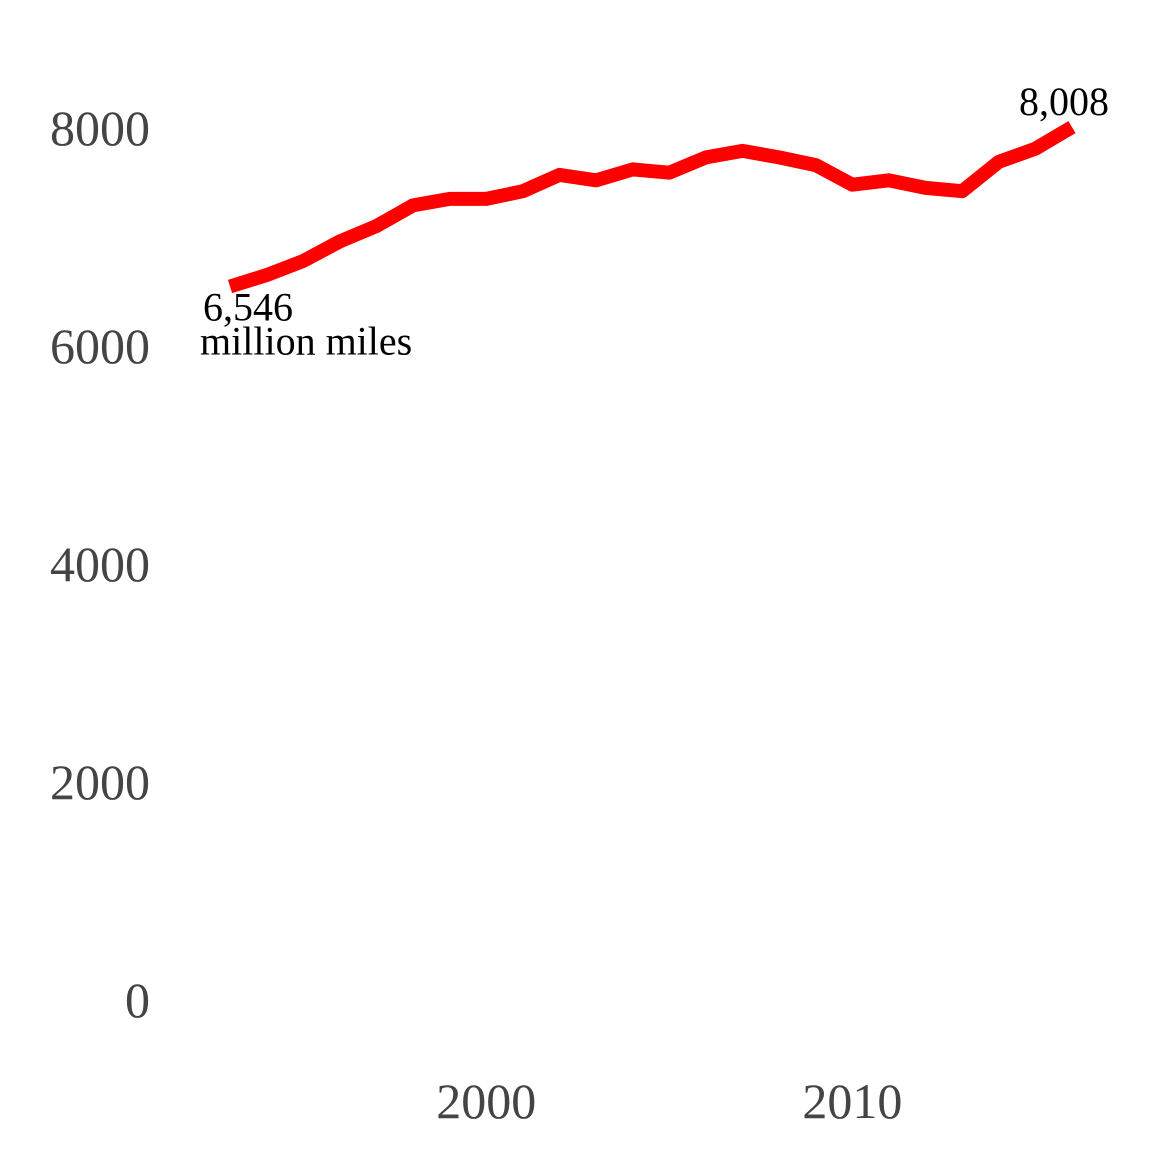 This screenshot has width=1152, height=1152. I want to click on y-tick-label: 4000, so click(100, 564).